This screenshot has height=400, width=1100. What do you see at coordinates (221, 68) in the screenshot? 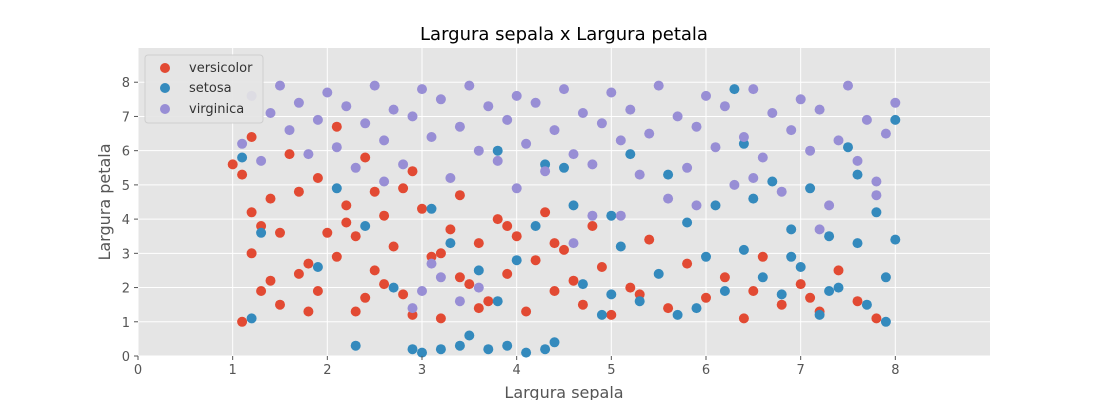
I see `legend-label-versicolor: versicolor` at bounding box center [221, 68].